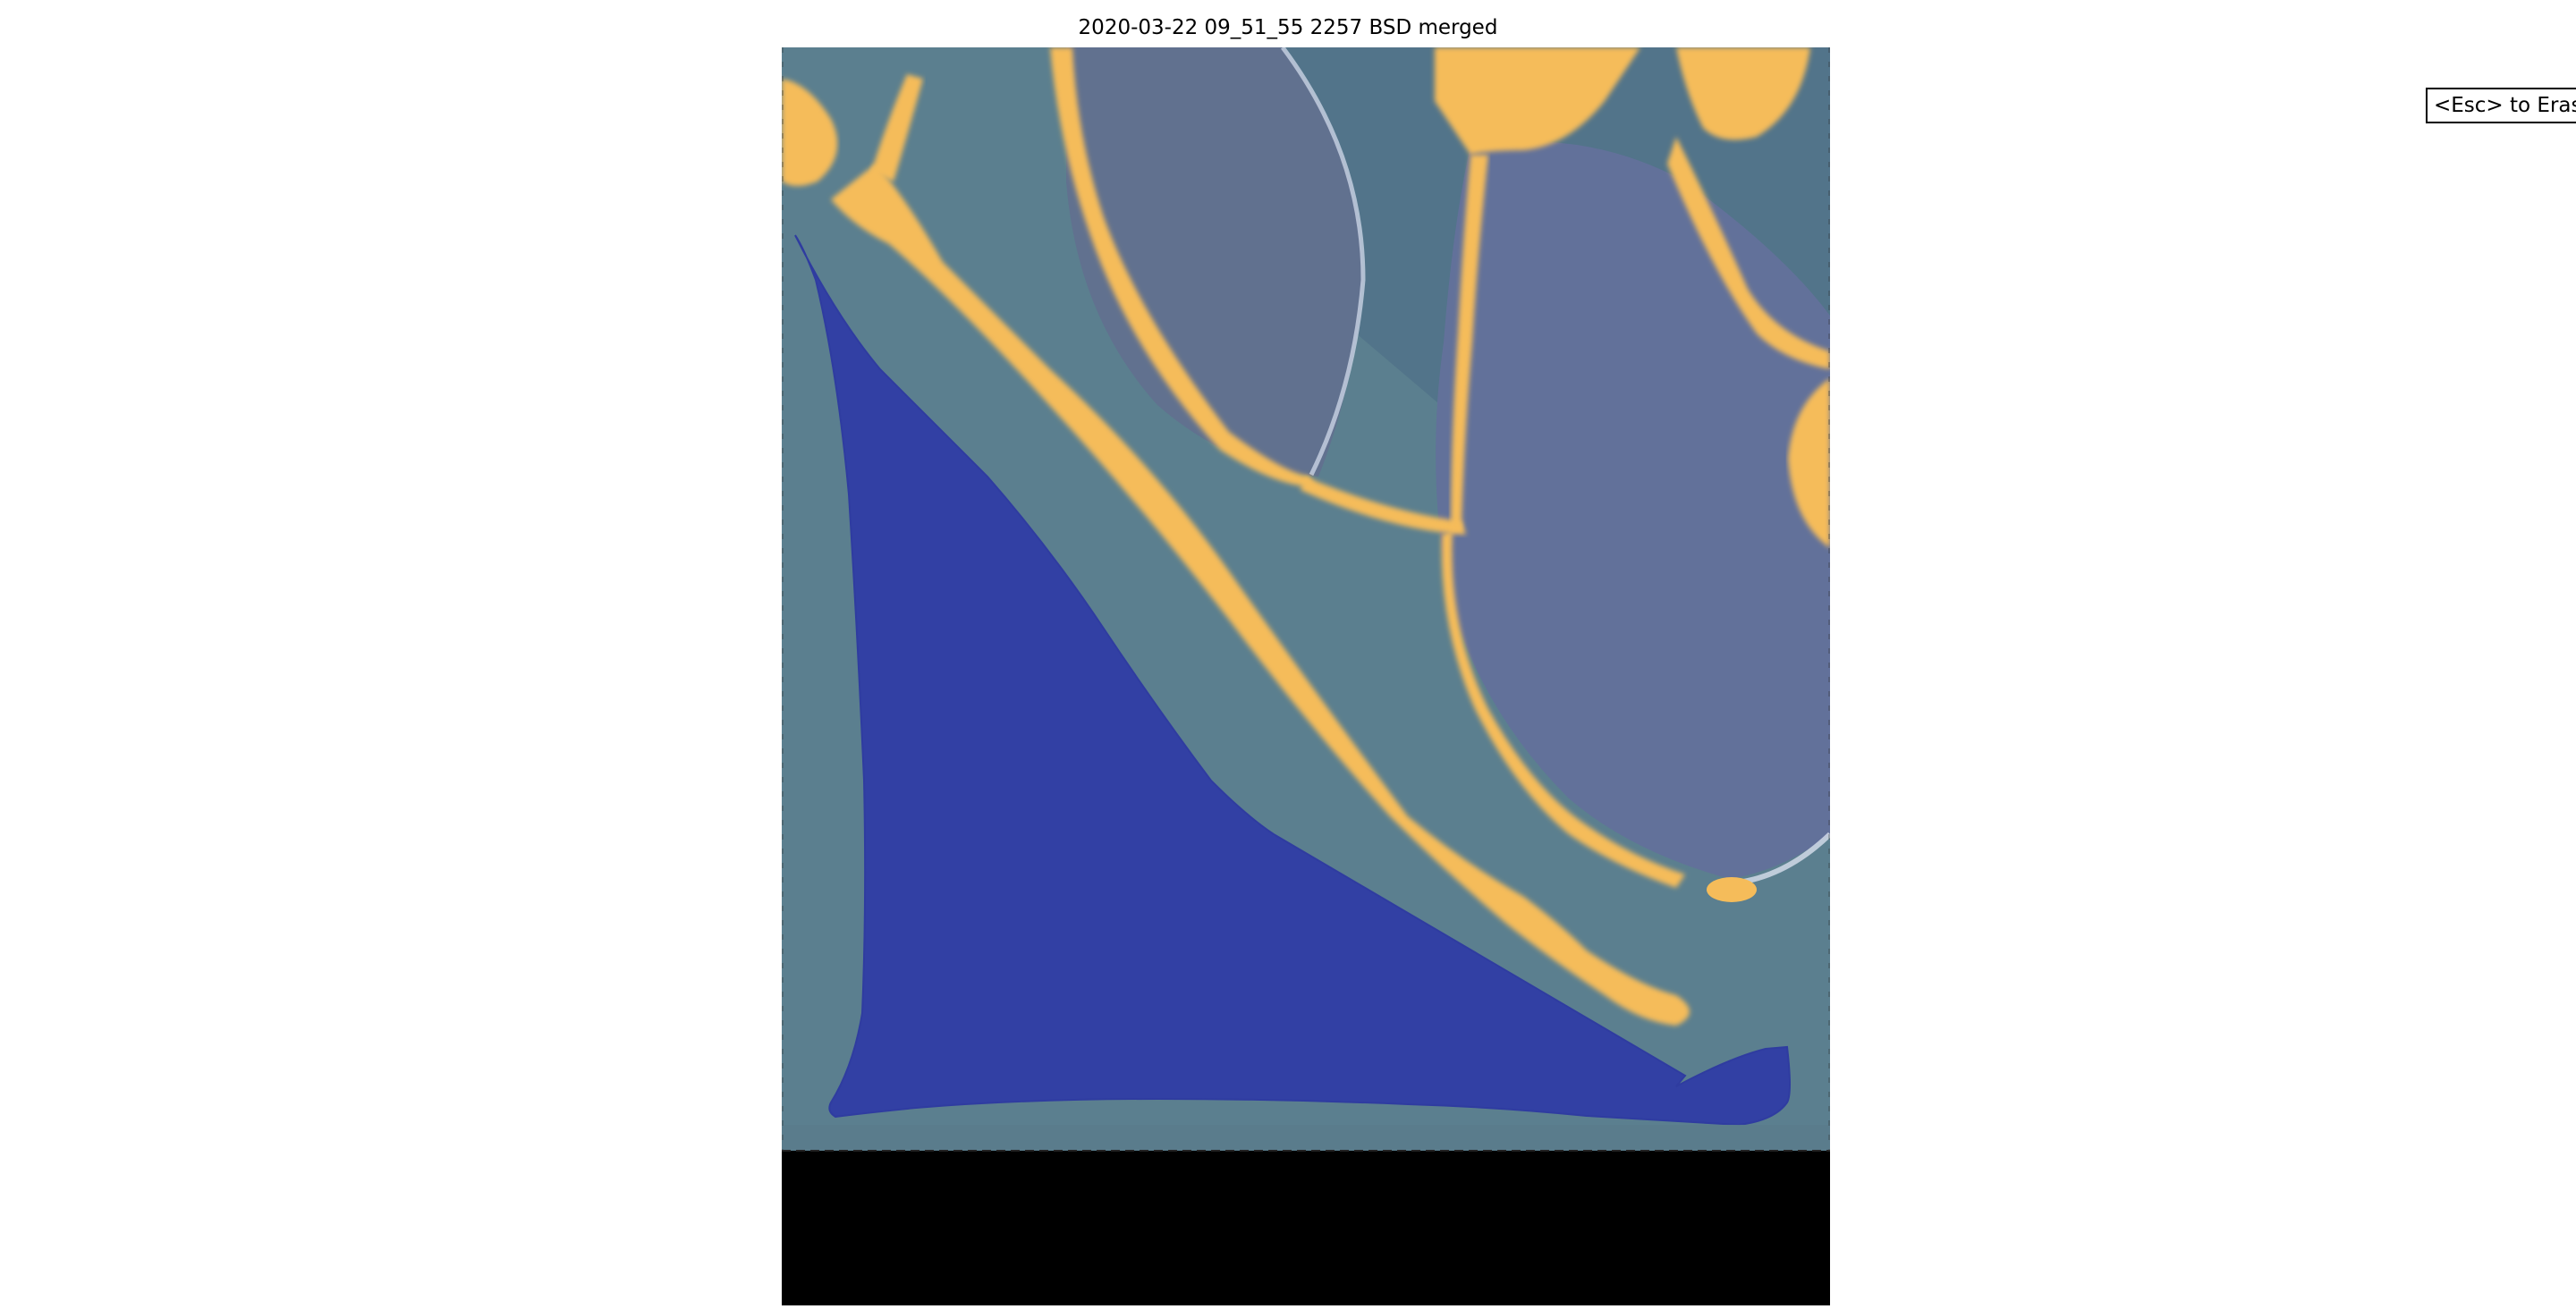 The width and height of the screenshot is (2576, 1309). I want to click on image-padding, so click(1306, 1228).